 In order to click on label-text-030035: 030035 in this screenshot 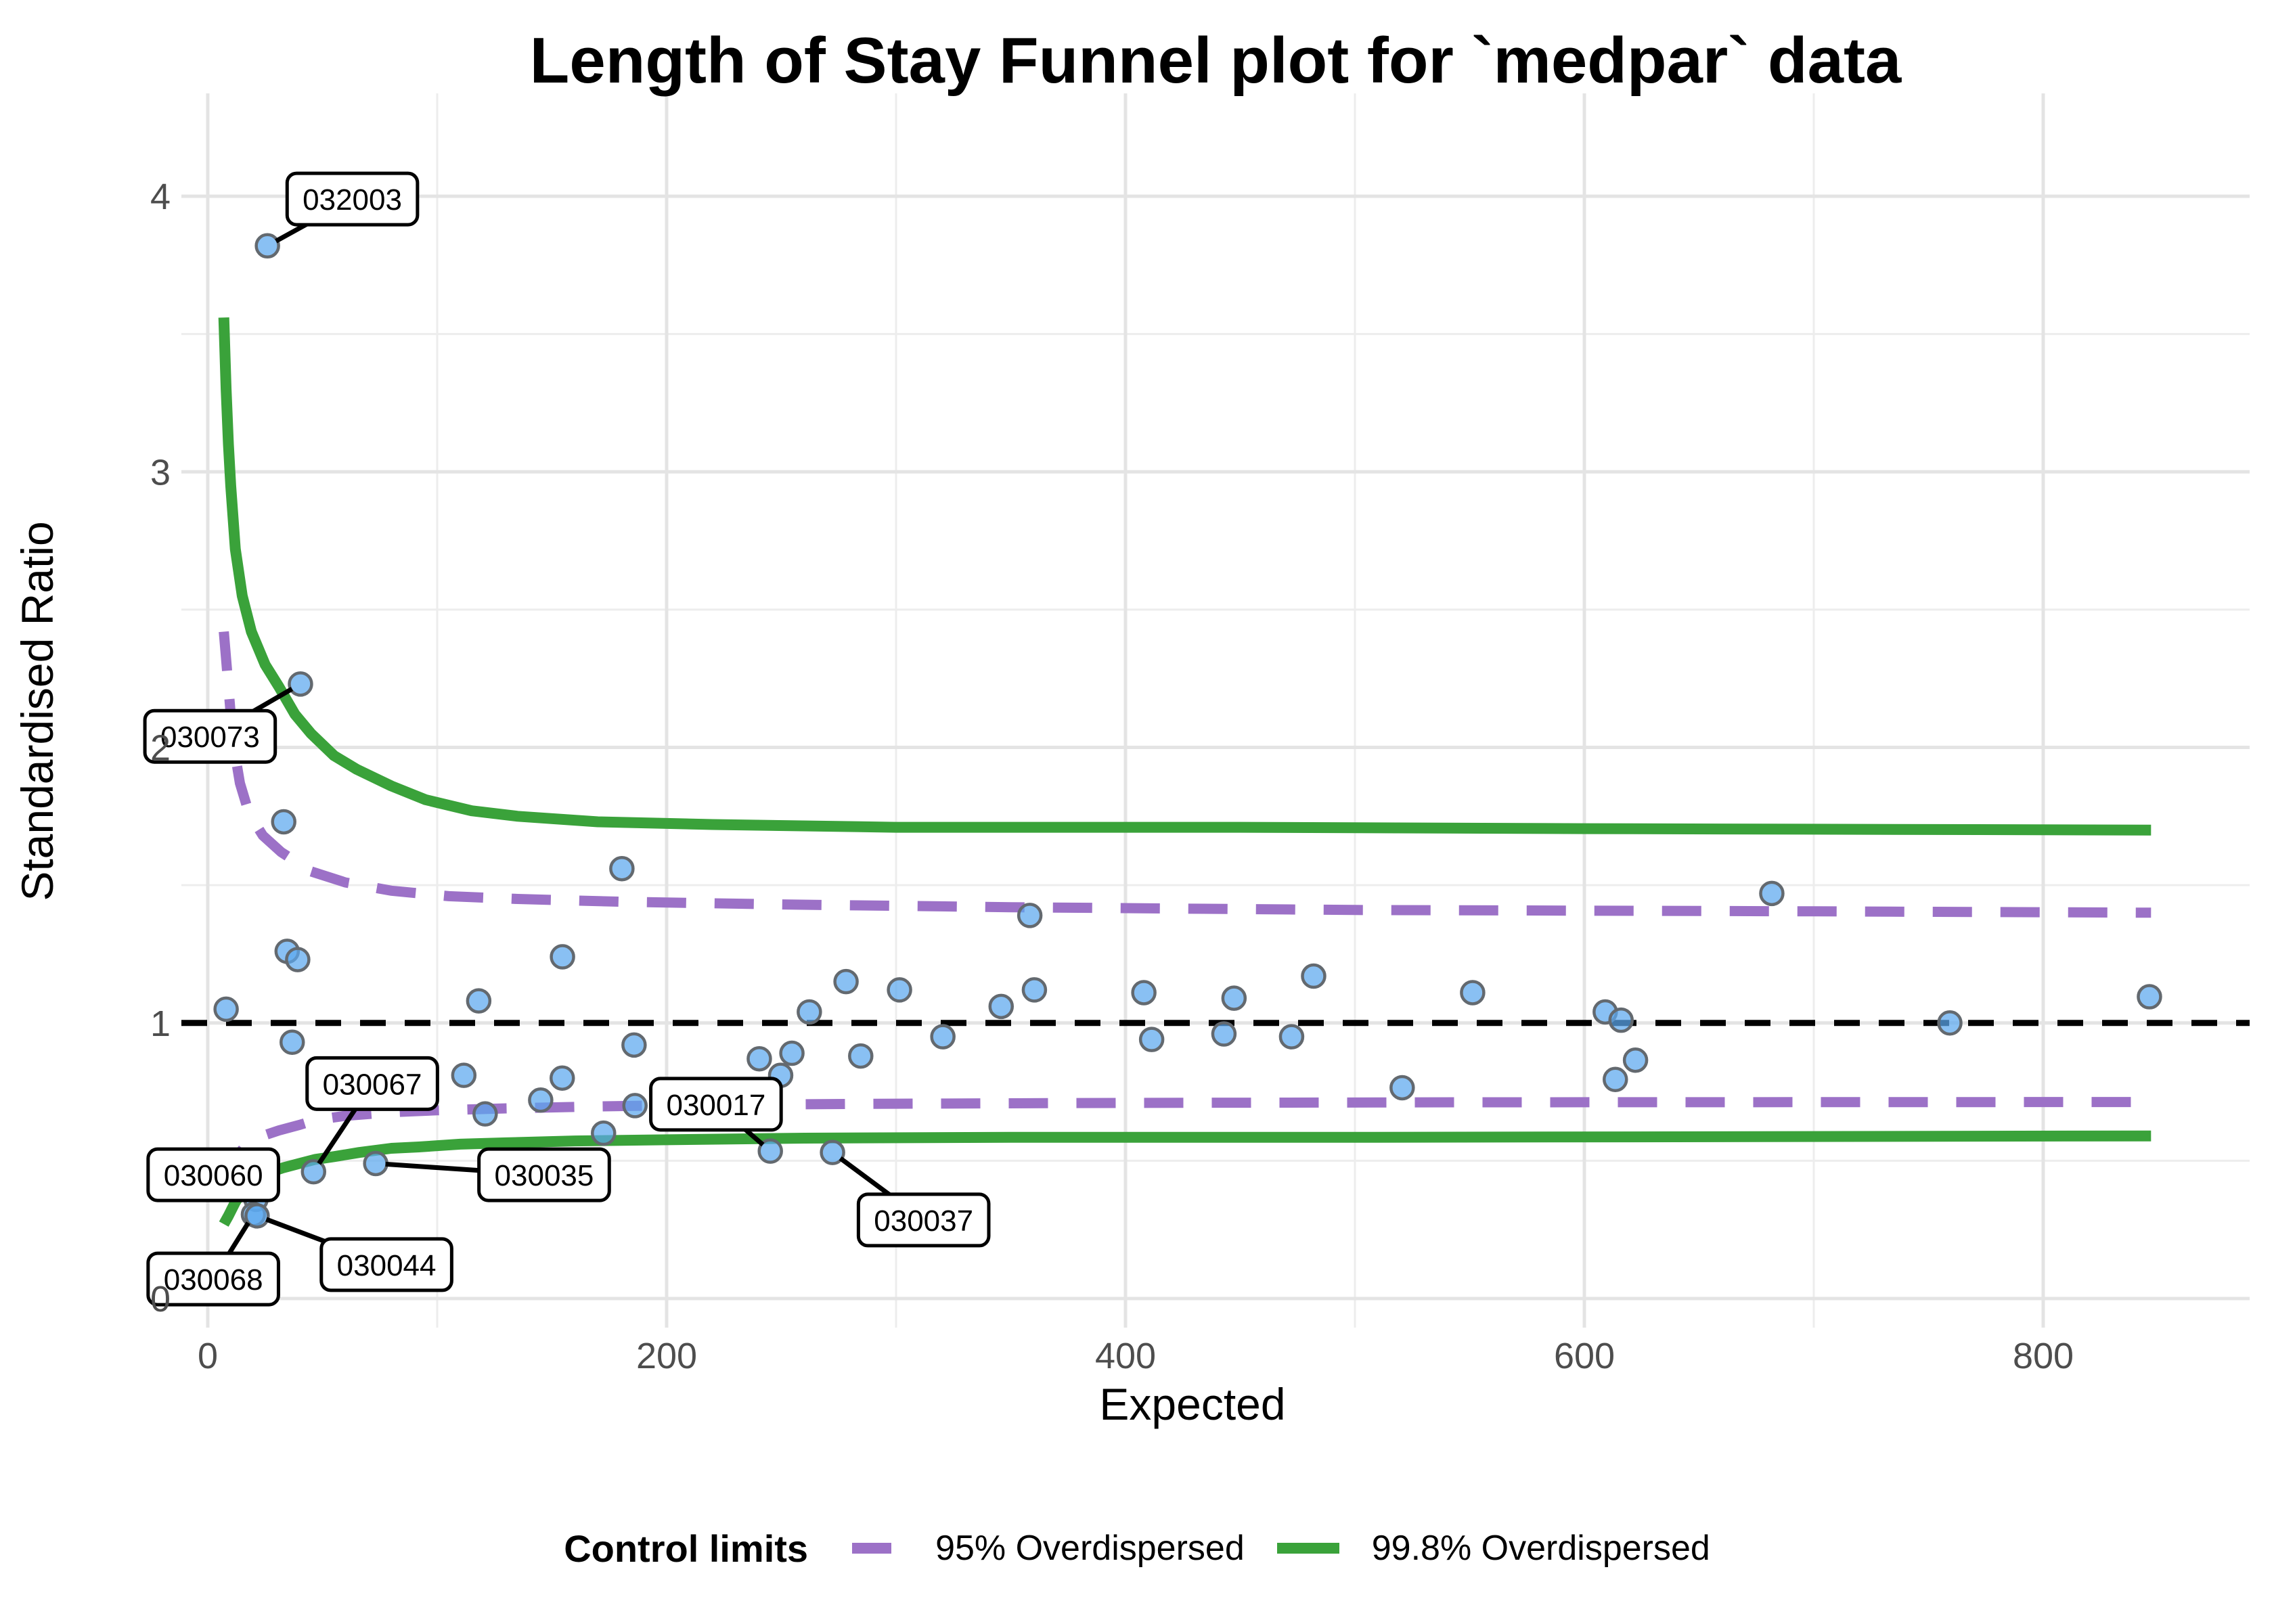, I will do `click(544, 1175)`.